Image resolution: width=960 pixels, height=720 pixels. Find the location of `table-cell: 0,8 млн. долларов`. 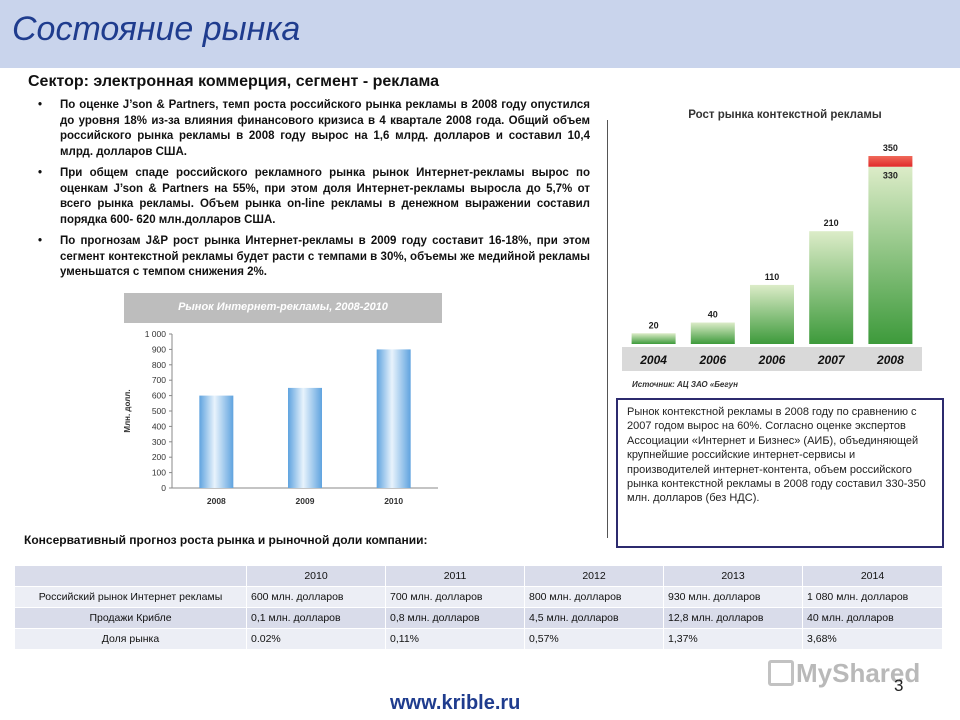

table-cell: 0,8 млн. долларов is located at coordinates (455, 618).